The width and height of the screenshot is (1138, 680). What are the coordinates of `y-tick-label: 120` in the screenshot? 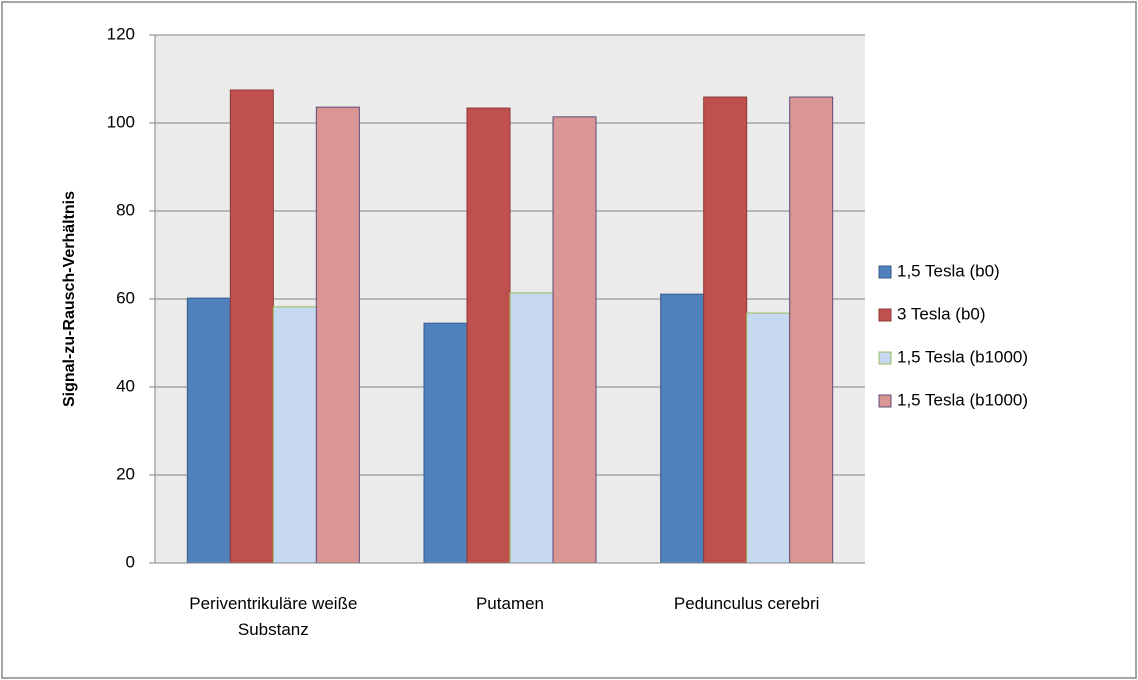 It's located at (121, 33).